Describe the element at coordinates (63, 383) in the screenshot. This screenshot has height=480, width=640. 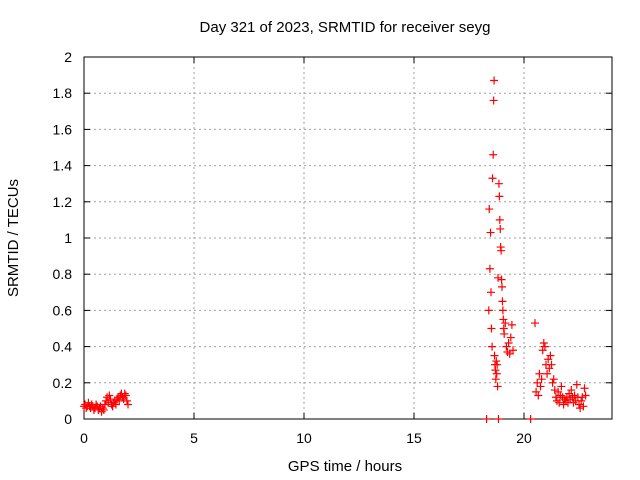
I see `y-tick-label: 0.2` at that location.